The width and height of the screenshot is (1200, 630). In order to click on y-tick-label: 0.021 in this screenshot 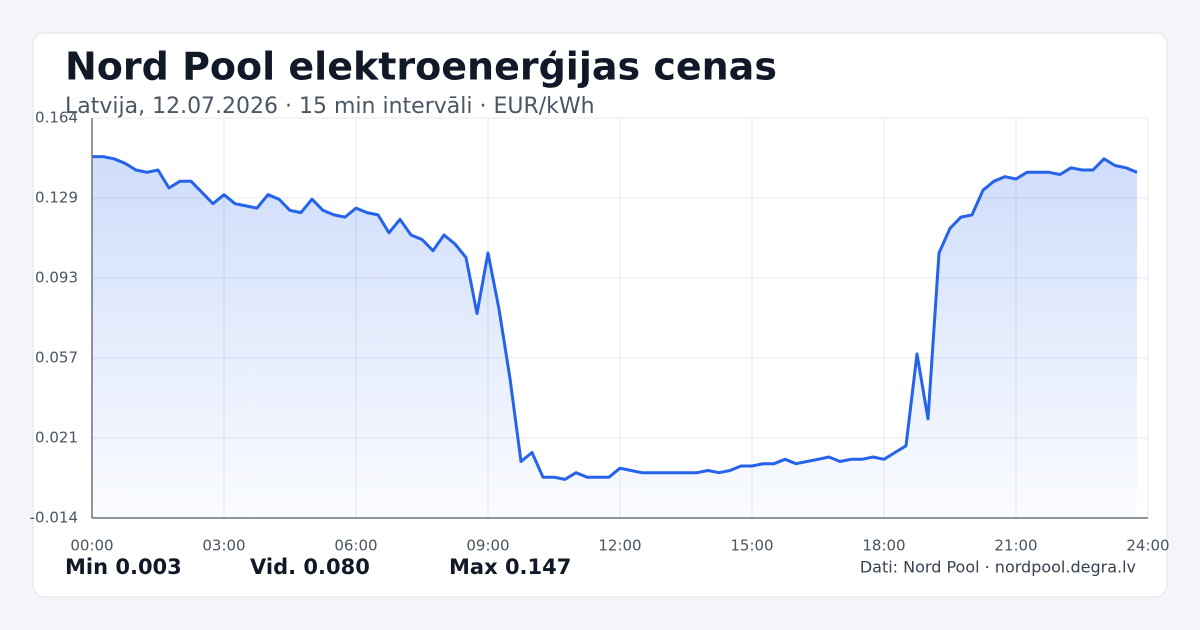, I will do `click(56, 438)`.